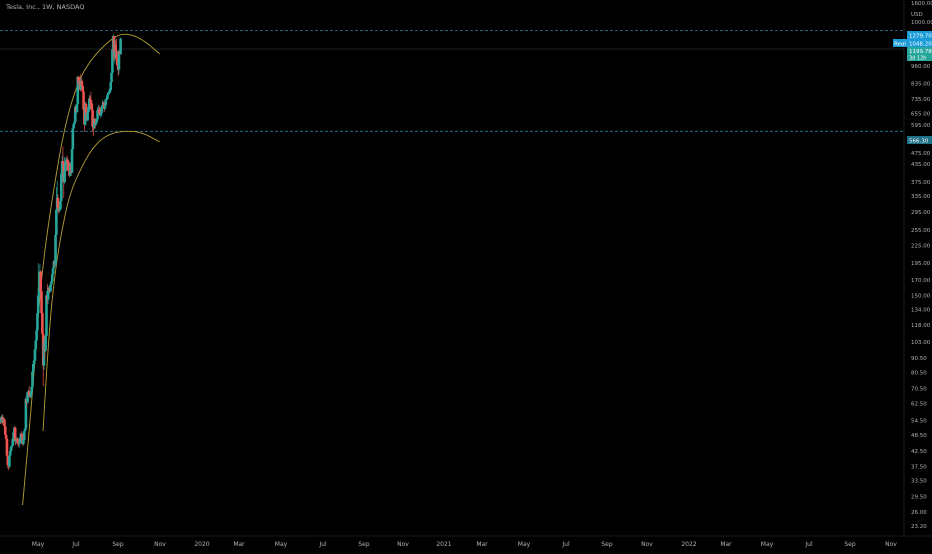 This screenshot has width=932, height=554. What do you see at coordinates (118, 544) in the screenshot?
I see `time-tick-label-2: Sep` at bounding box center [118, 544].